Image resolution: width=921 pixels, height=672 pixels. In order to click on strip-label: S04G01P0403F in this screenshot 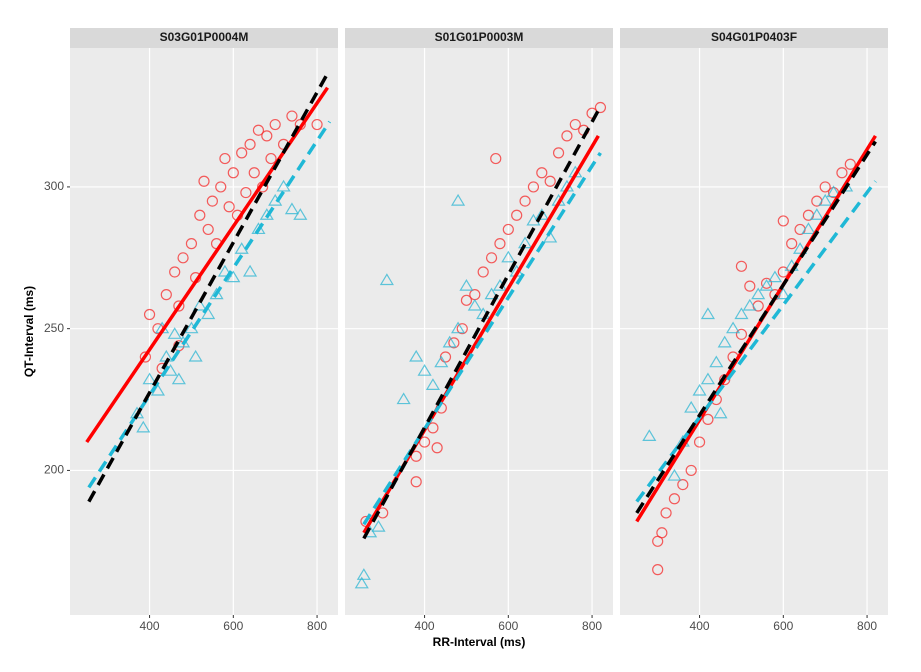, I will do `click(754, 37)`.